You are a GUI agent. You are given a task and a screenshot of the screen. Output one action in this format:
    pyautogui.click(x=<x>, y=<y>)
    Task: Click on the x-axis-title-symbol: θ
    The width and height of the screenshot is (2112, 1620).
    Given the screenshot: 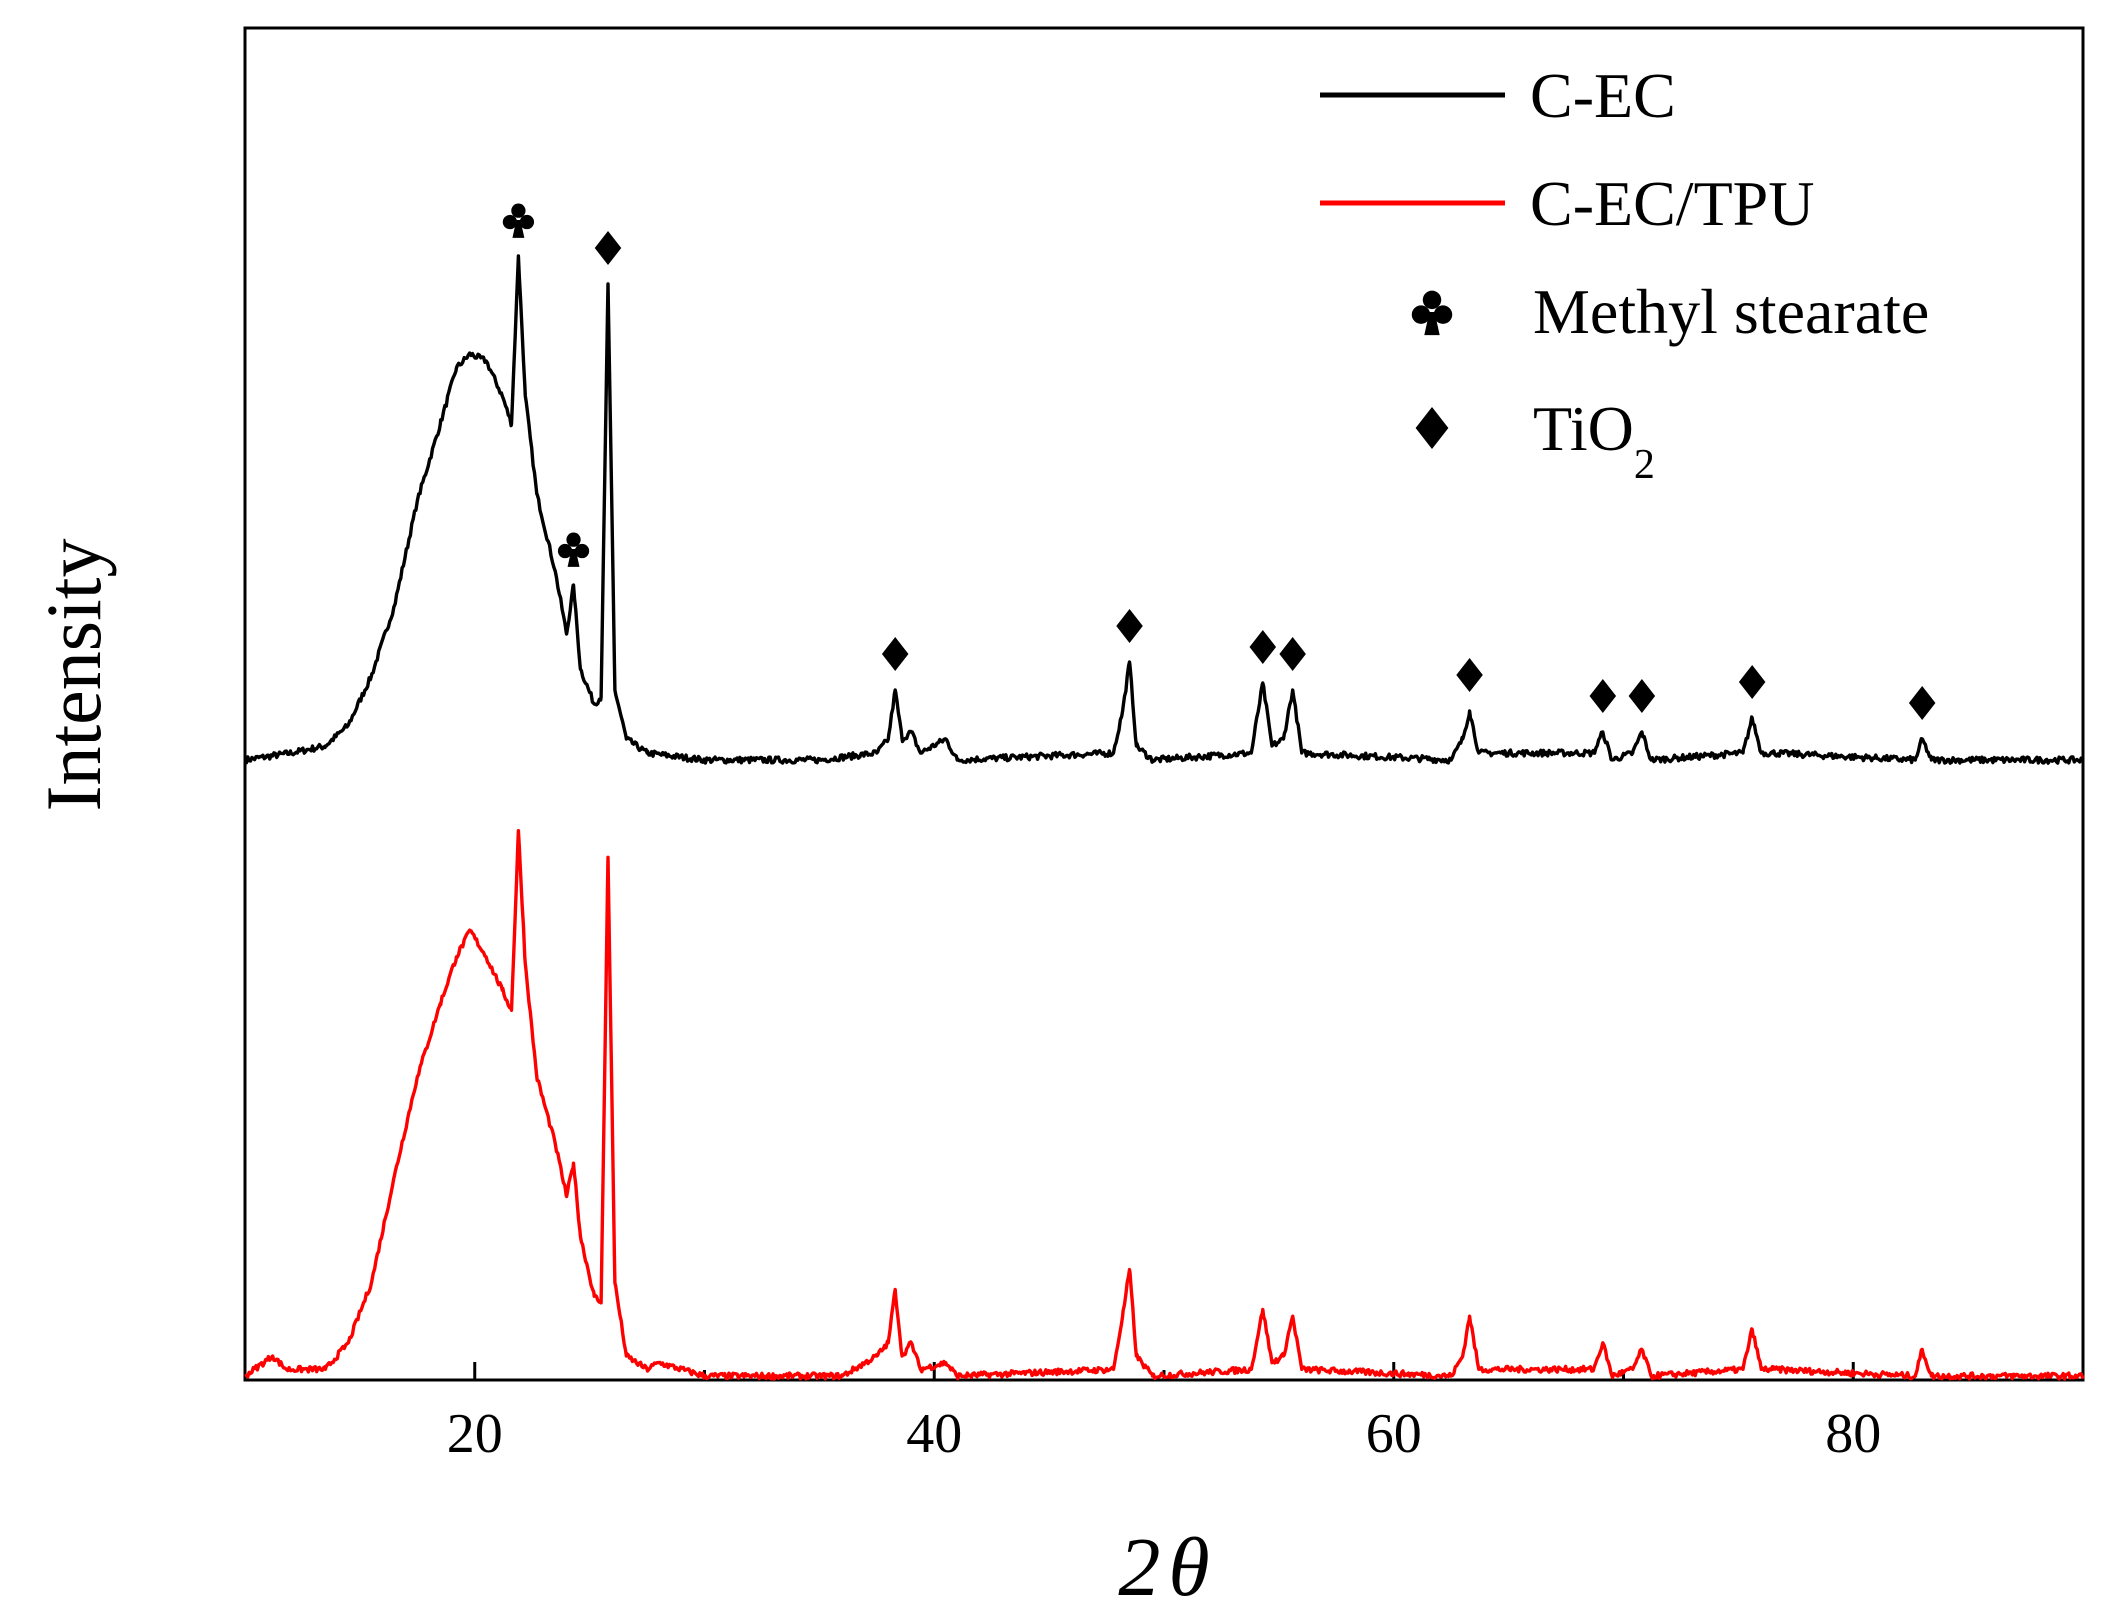 What is the action you would take?
    pyautogui.click(x=1188, y=1567)
    